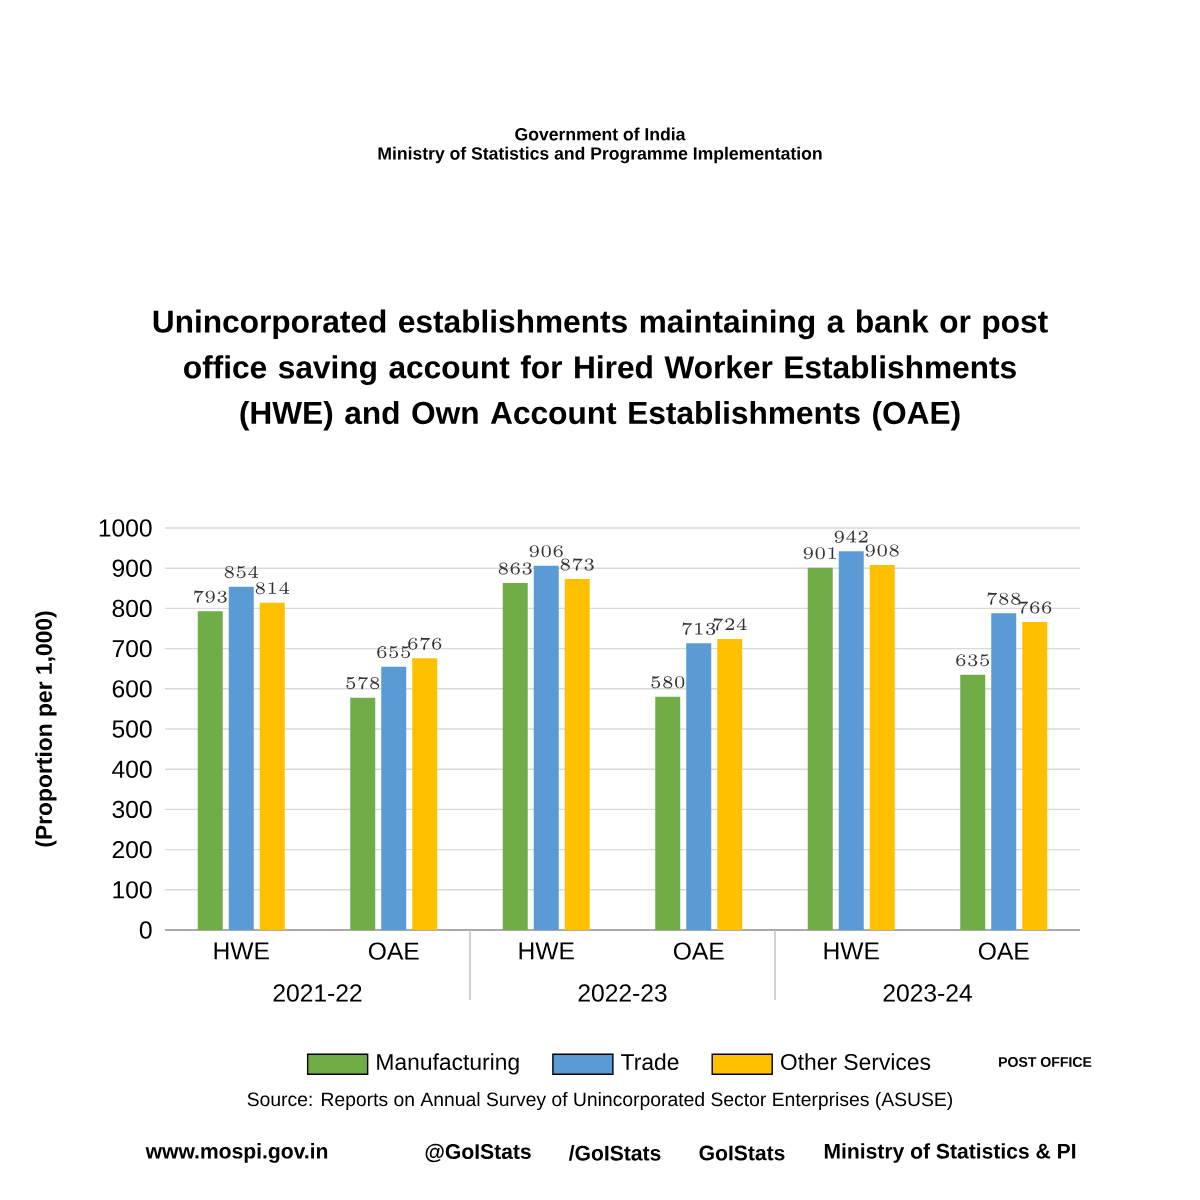 The width and height of the screenshot is (1200, 1200). Describe the element at coordinates (1004, 598) in the screenshot. I see `data-label: 788` at that location.